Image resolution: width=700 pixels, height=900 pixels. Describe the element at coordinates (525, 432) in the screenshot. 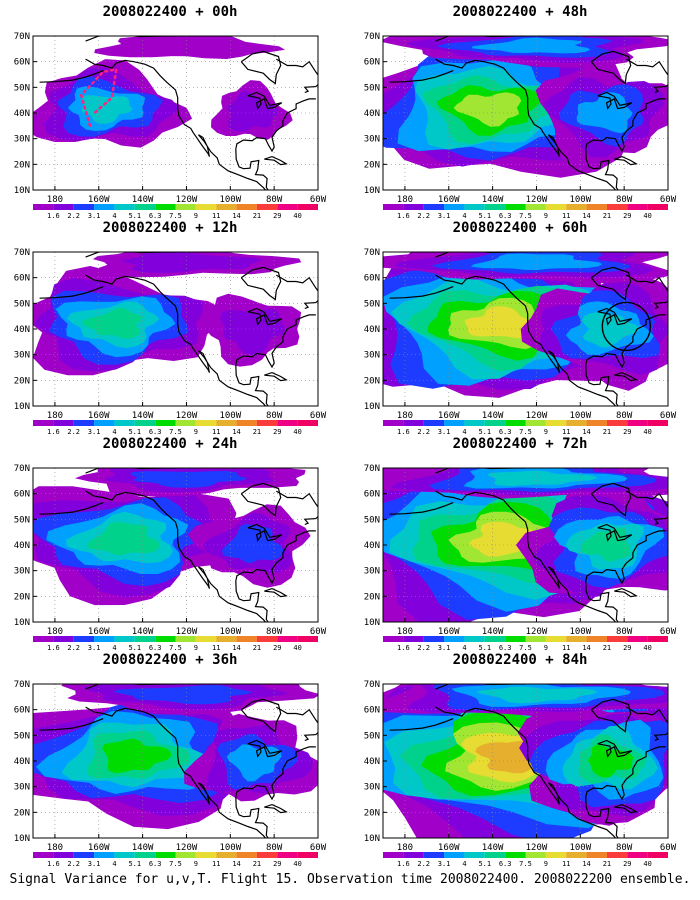

I see `colorbar-label: 7.5` at that location.